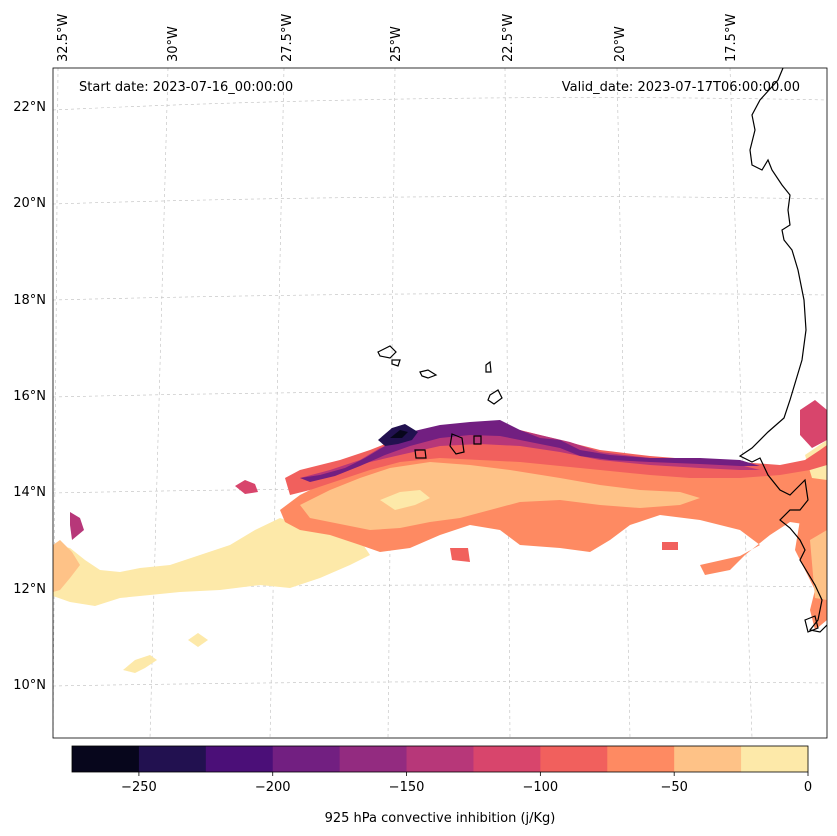 This screenshot has width=837, height=836. What do you see at coordinates (396, 363) in the screenshot?
I see `island-sao-vicente` at bounding box center [396, 363].